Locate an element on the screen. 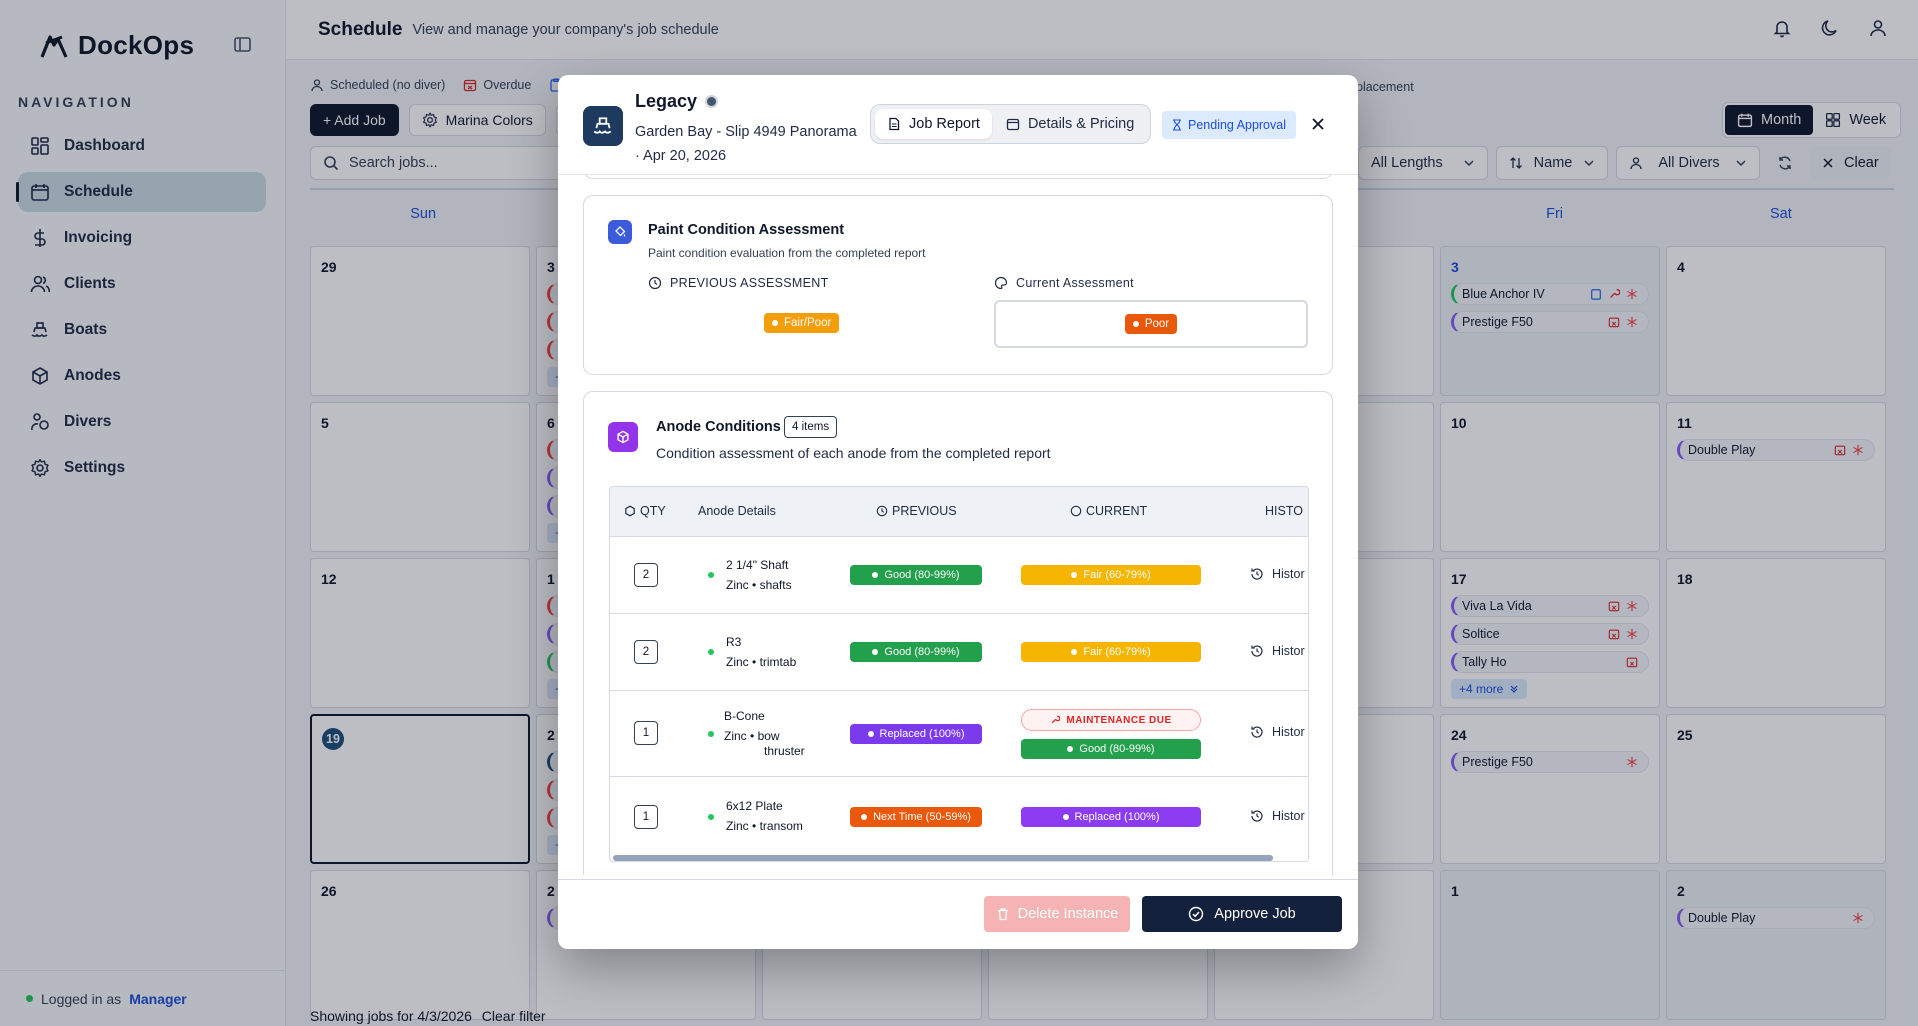 The width and height of the screenshot is (1918, 1026). anode-location: bow is located at coordinates (768, 736).